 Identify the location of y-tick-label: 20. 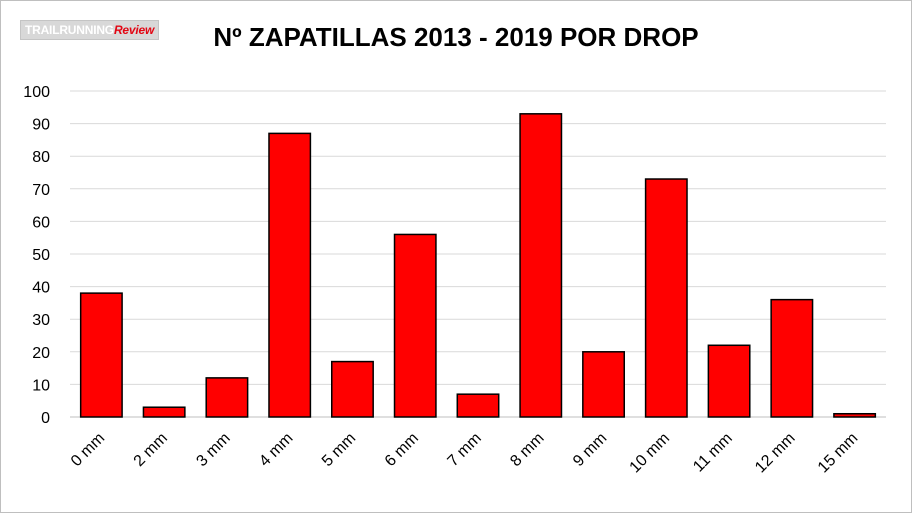
(41, 353).